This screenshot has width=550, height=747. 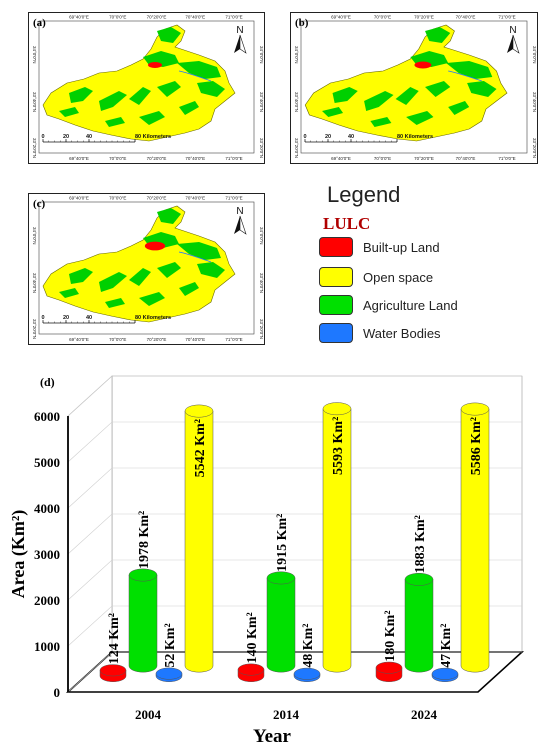 I want to click on bar-built-up-land2004: 124 Km², so click(x=113, y=647).